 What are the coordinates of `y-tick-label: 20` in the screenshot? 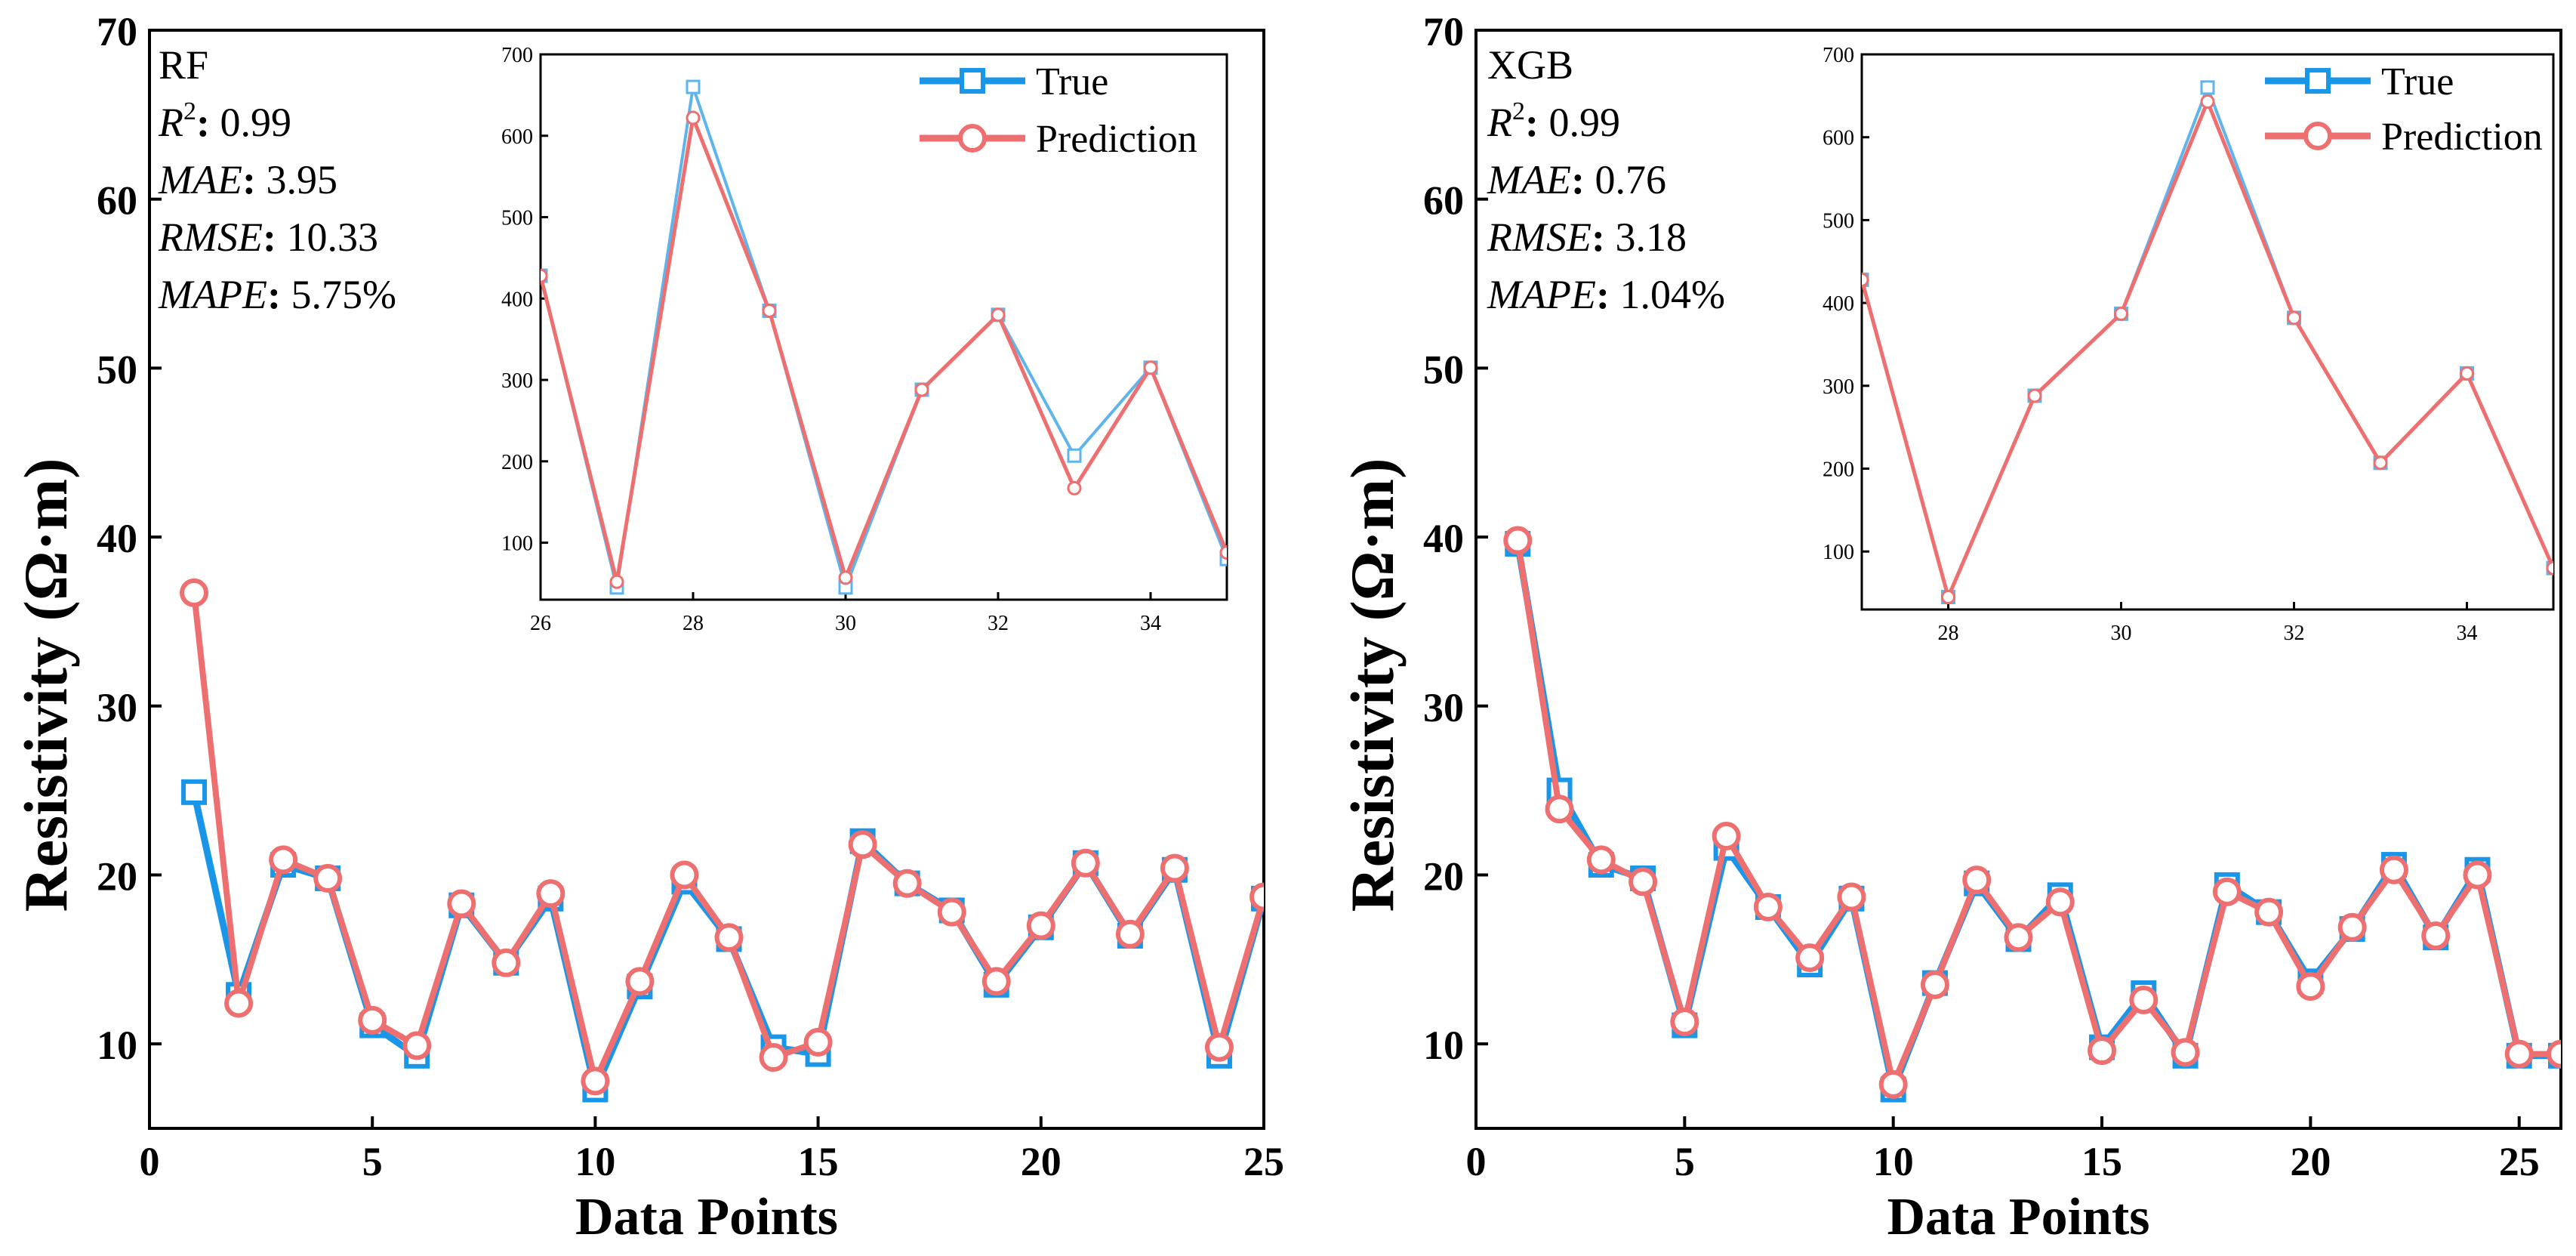 It's located at (117, 876).